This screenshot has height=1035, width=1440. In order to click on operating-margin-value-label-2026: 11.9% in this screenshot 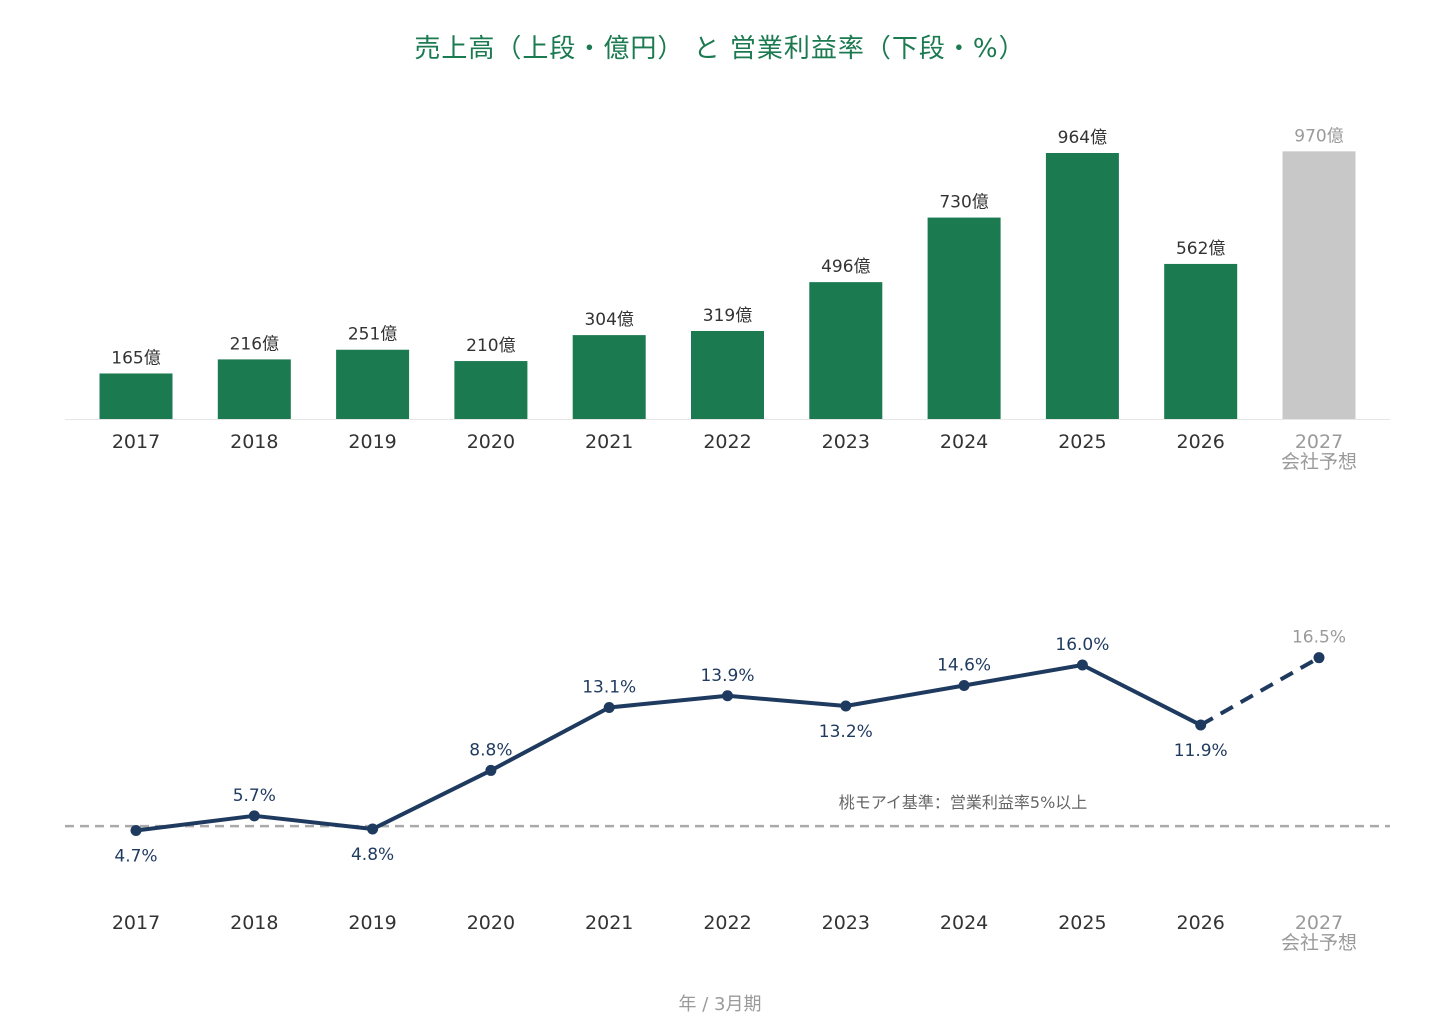, I will do `click(1201, 751)`.